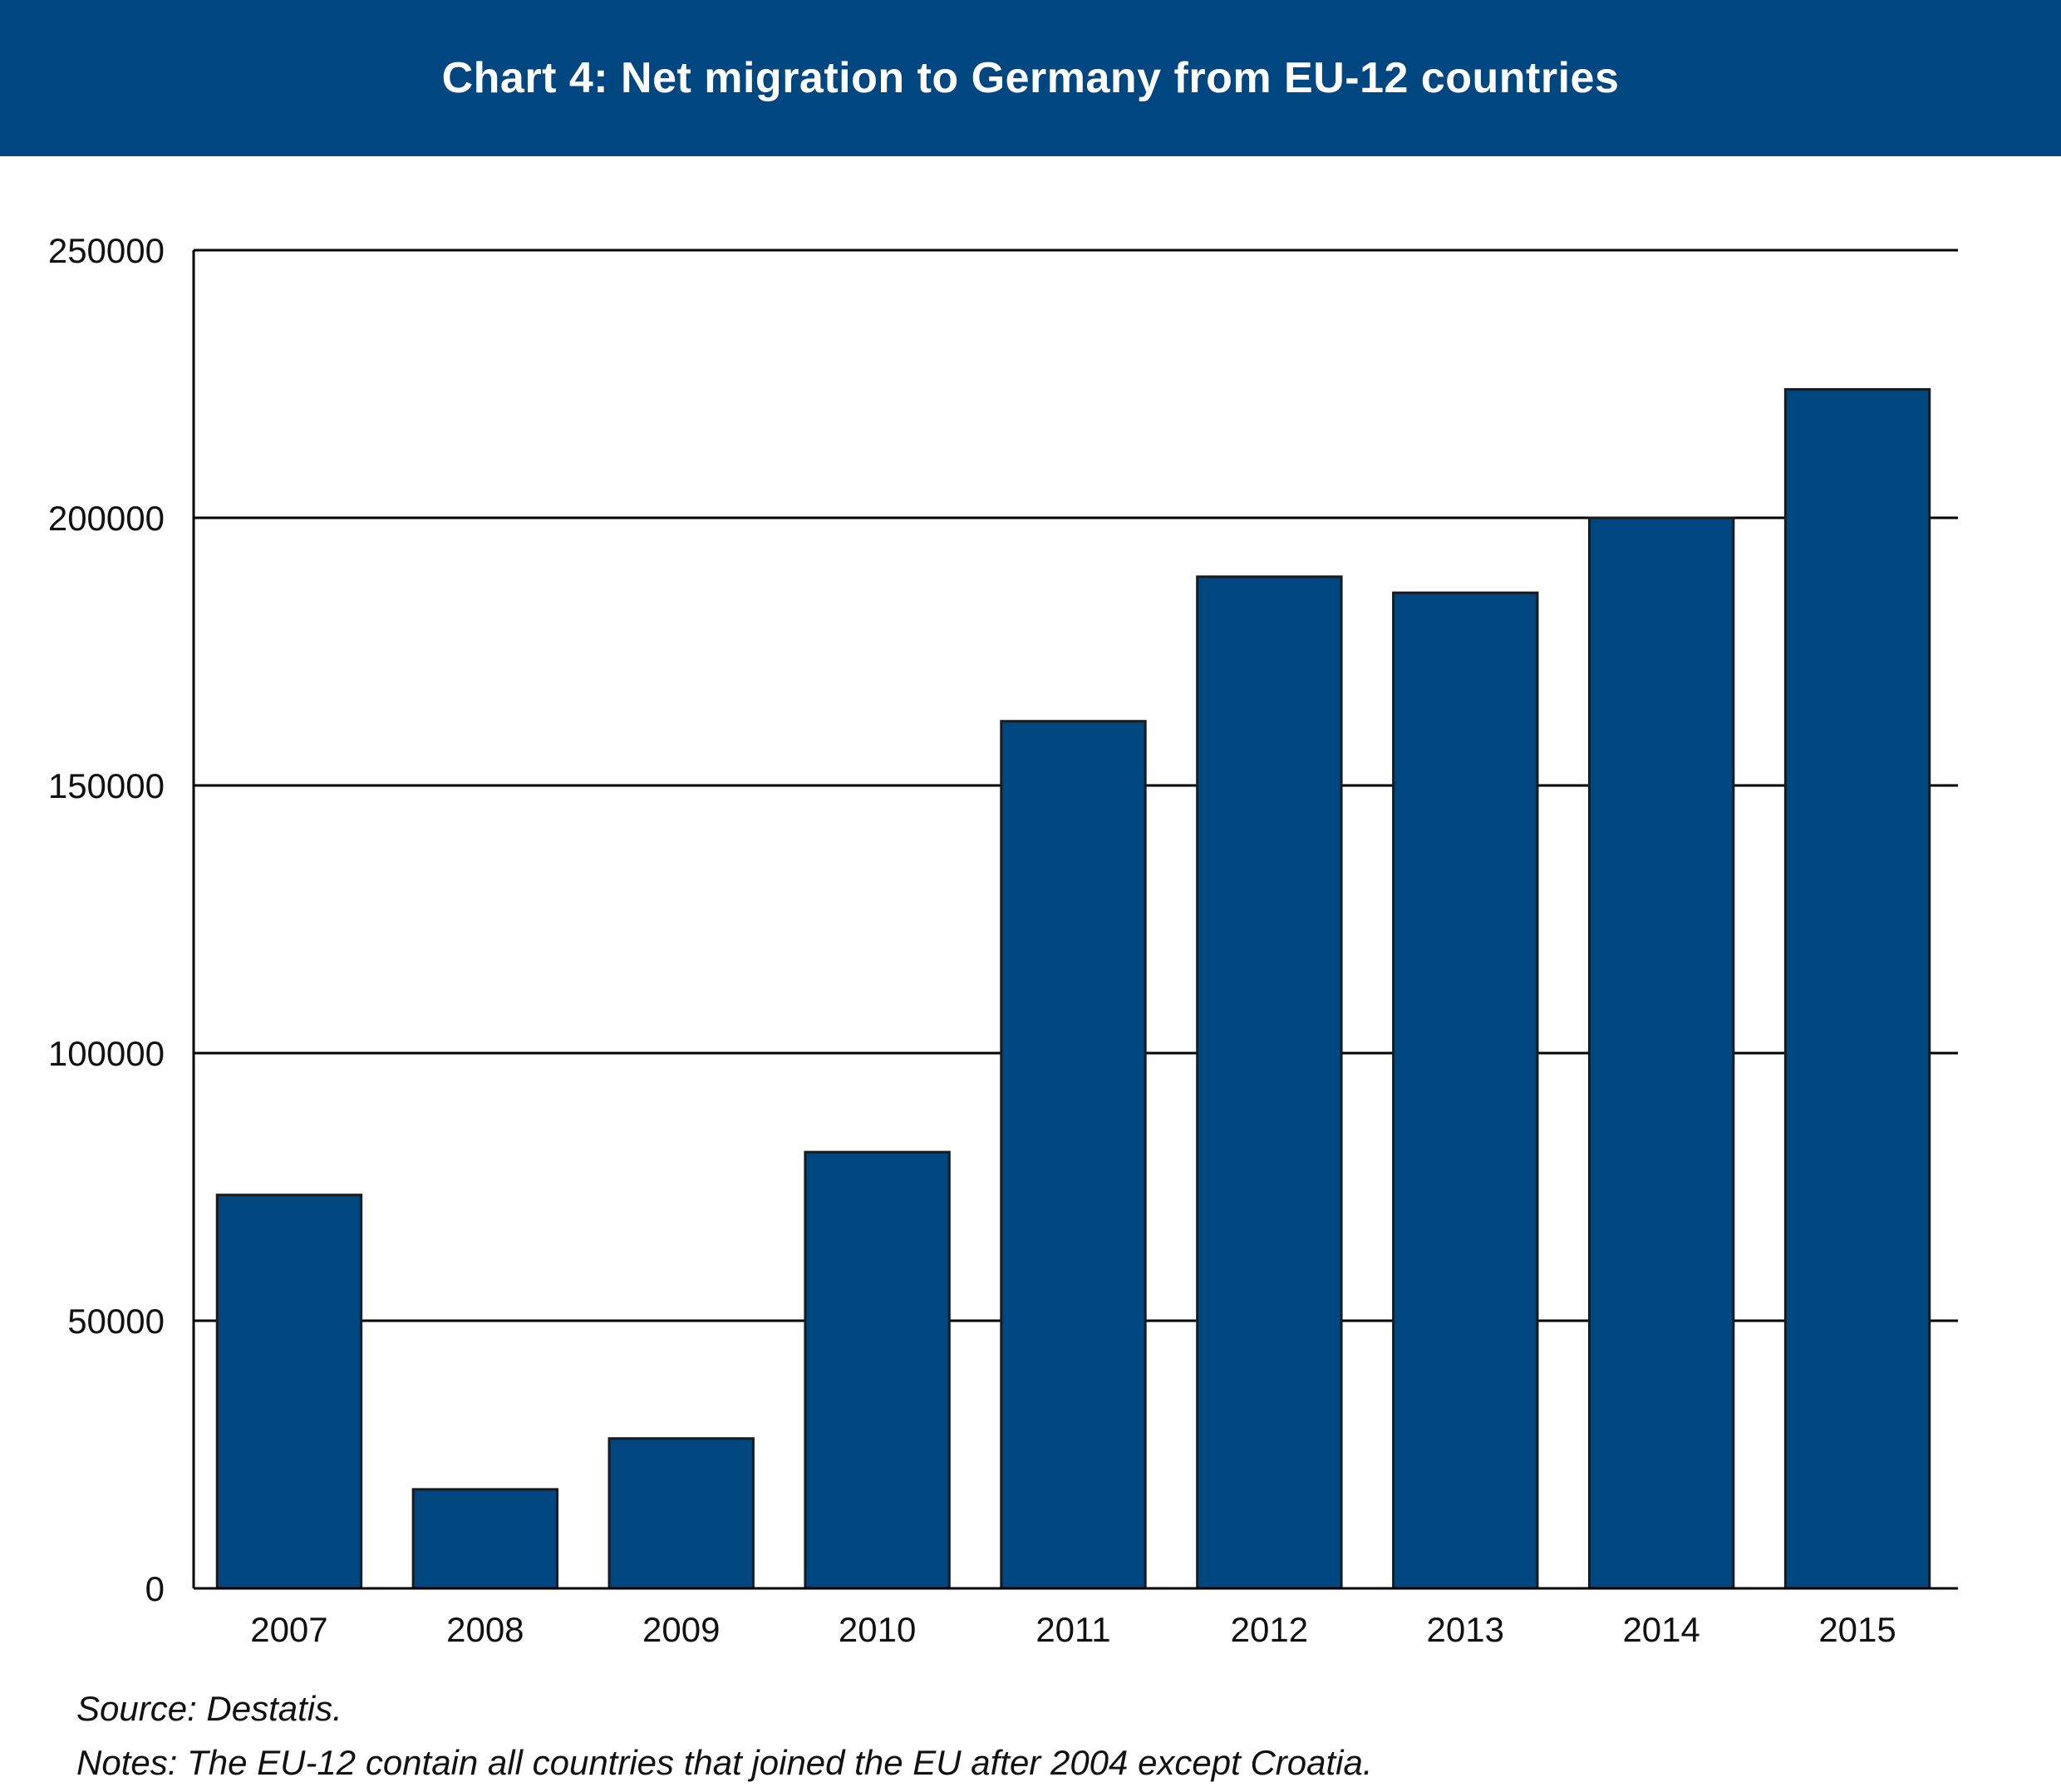 Image resolution: width=2061 pixels, height=1792 pixels. I want to click on x-tick-label: 2012, so click(1269, 1629).